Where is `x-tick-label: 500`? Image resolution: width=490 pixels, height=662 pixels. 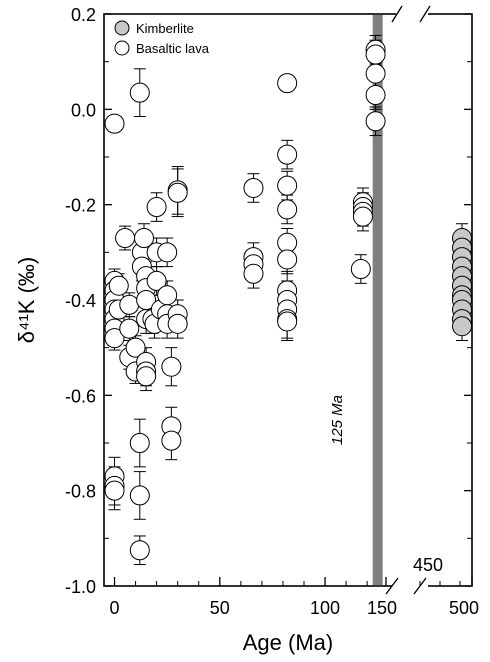 x-tick-label: 500 is located at coordinates (464, 608).